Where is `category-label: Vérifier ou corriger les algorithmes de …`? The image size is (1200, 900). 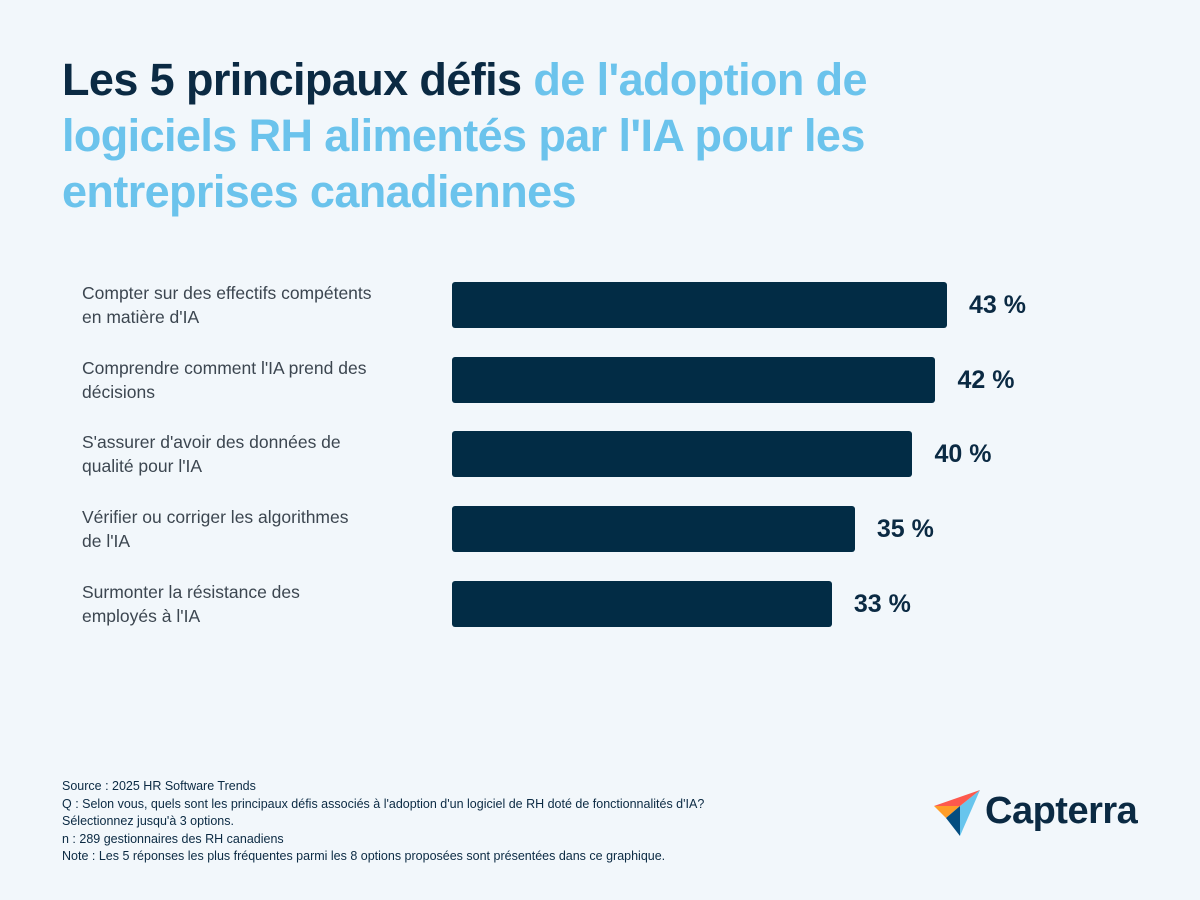 category-label: Vérifier ou corriger les algorithmes de … is located at coordinates (215, 529).